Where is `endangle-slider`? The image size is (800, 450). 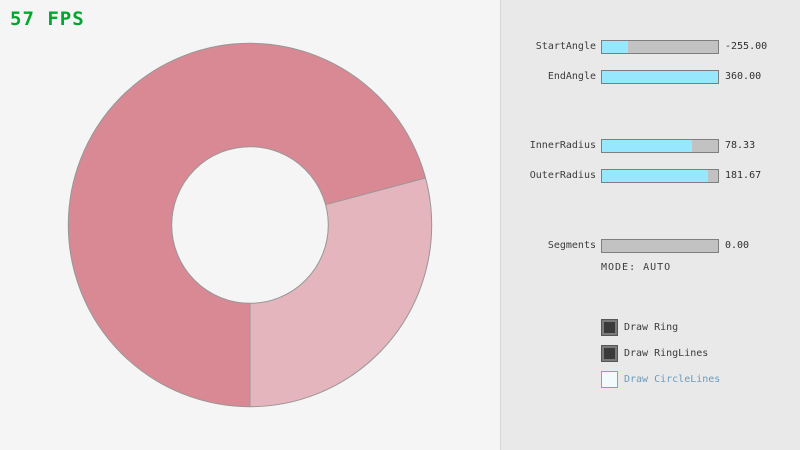 endangle-slider is located at coordinates (660, 77).